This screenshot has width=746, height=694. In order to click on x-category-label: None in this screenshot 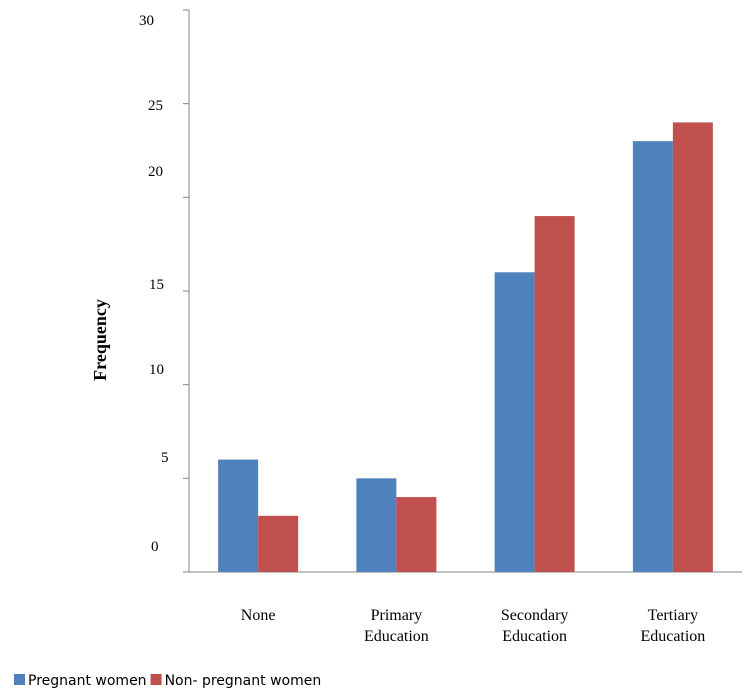, I will do `click(258, 615)`.